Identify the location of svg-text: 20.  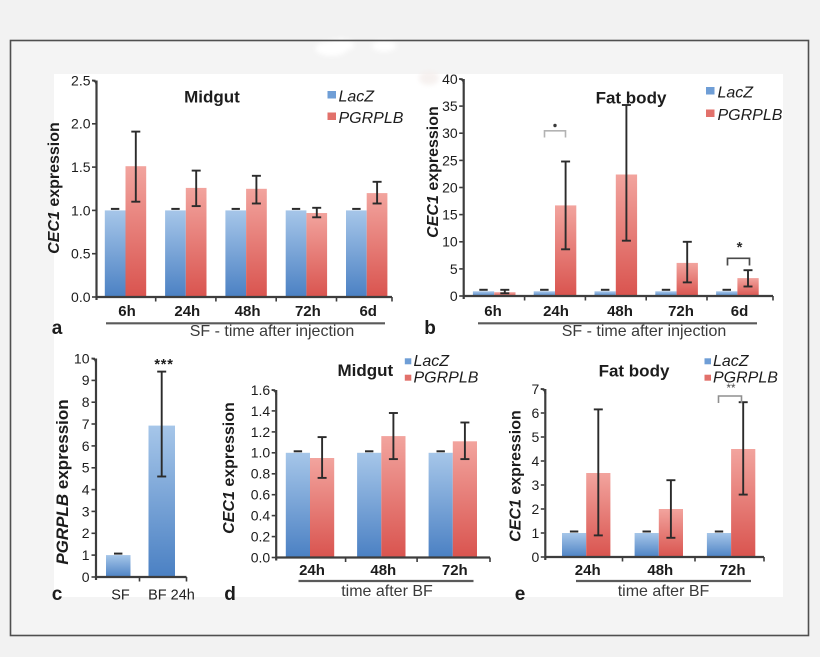
(450, 187).